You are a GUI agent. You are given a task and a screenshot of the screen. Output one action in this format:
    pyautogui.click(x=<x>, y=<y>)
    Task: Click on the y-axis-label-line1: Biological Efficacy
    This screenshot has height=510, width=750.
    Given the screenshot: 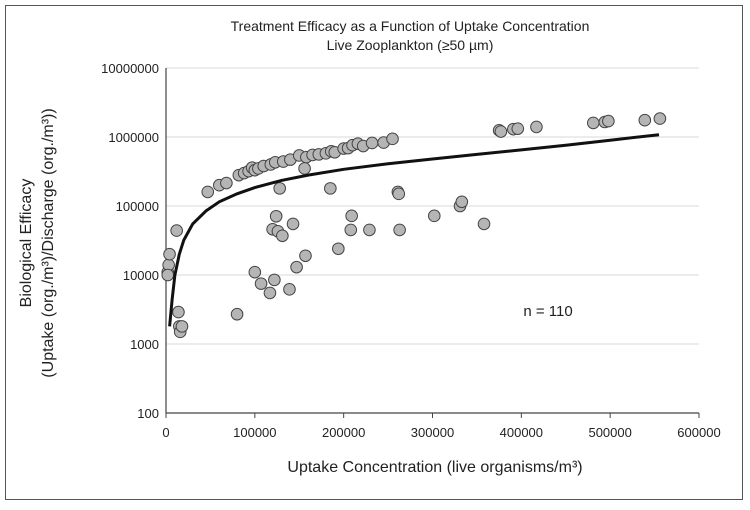 What is the action you would take?
    pyautogui.click(x=26, y=243)
    